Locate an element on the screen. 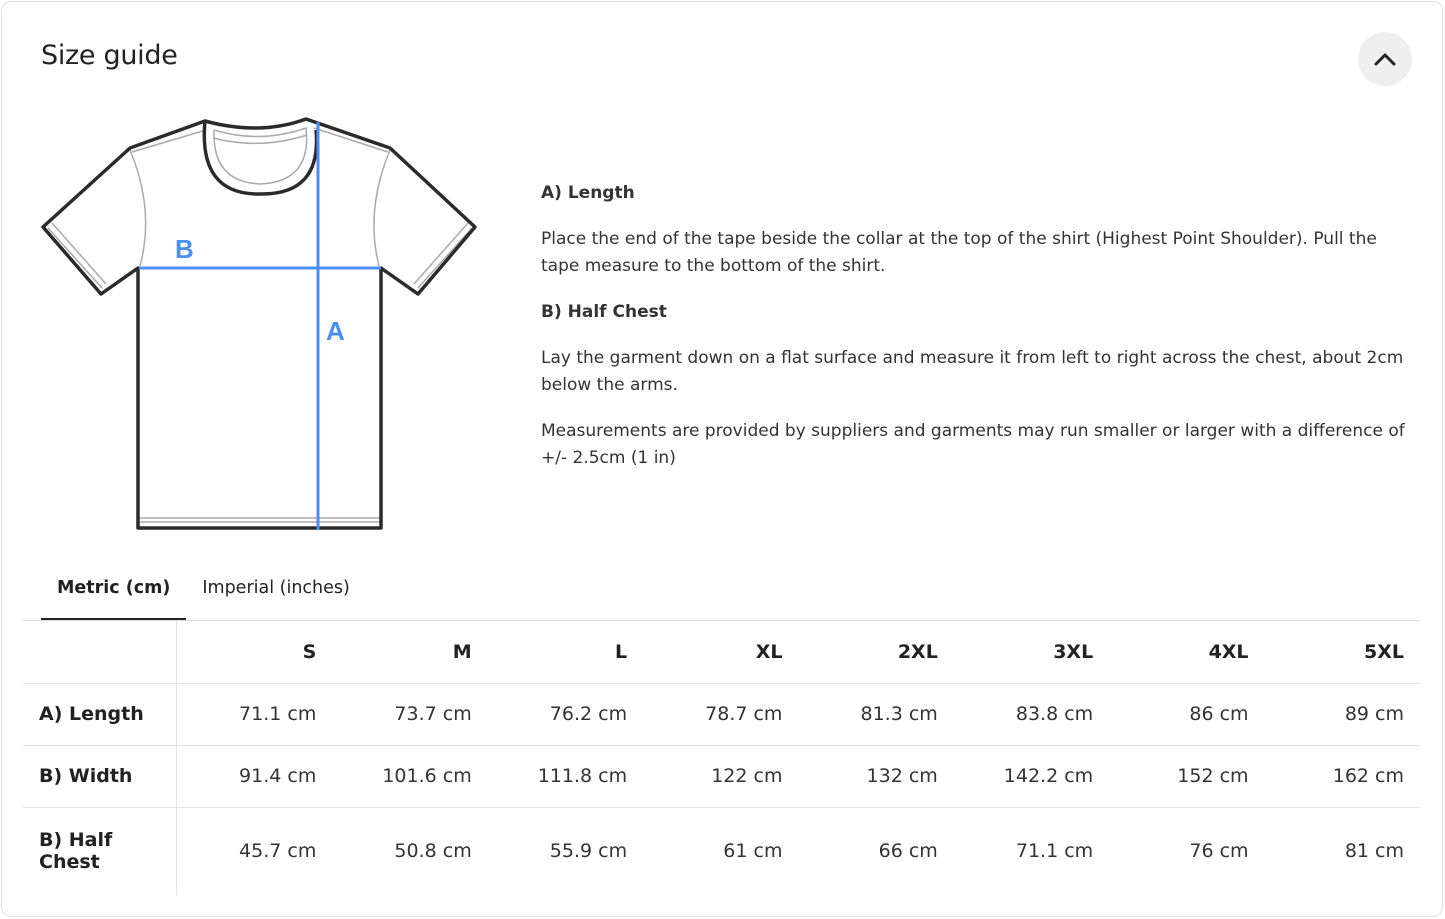 Image resolution: width=1445 pixels, height=919 pixels. chevron-up-icon is located at coordinates (1385, 59).